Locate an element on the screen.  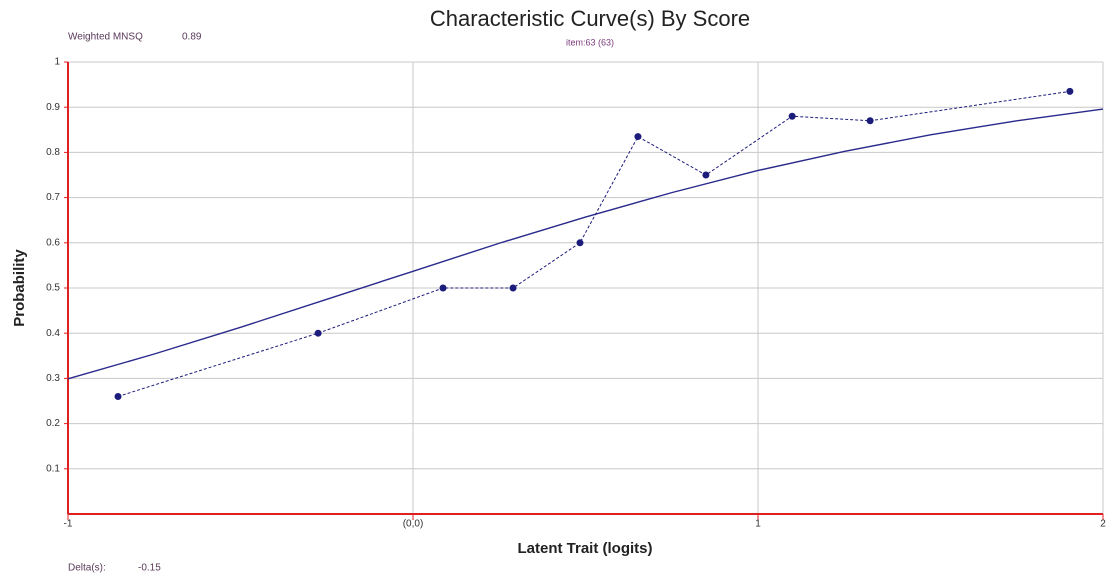
annotation-value: -0.15 is located at coordinates (149, 568).